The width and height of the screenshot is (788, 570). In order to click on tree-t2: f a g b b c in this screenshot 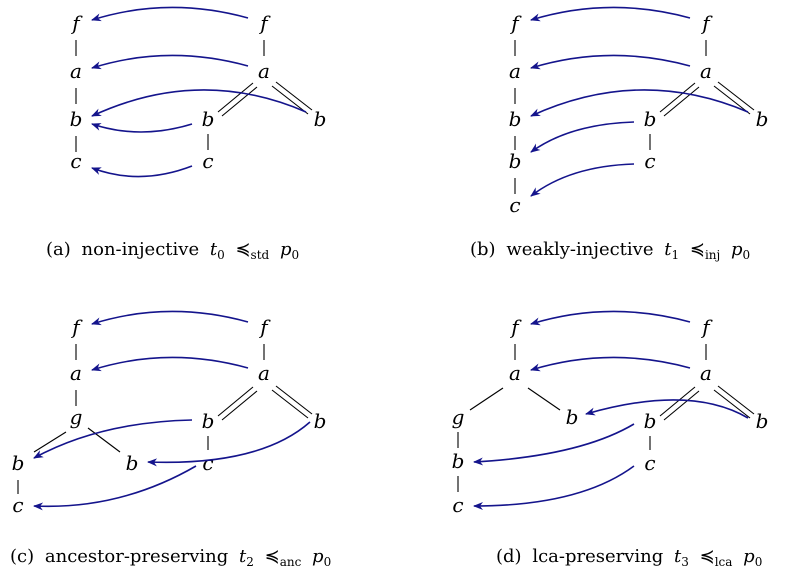, I will do `click(75, 416)`.